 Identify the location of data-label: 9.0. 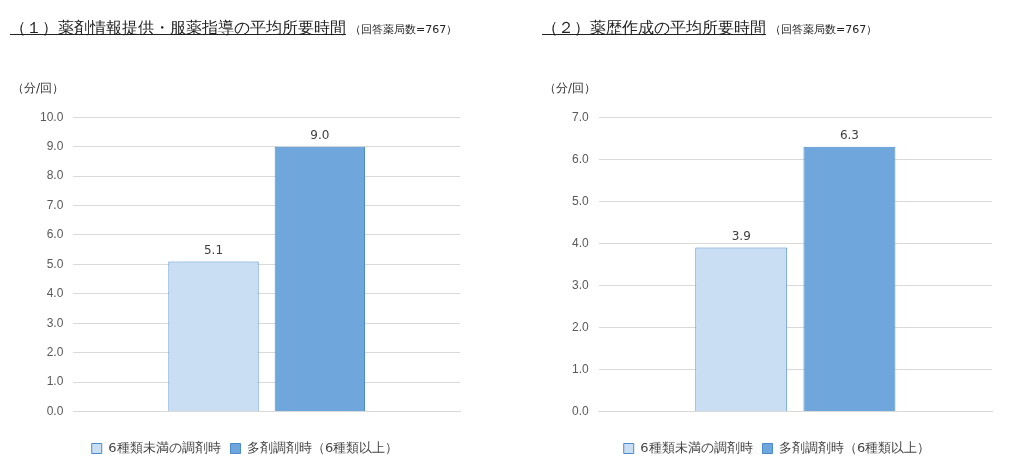
(320, 134).